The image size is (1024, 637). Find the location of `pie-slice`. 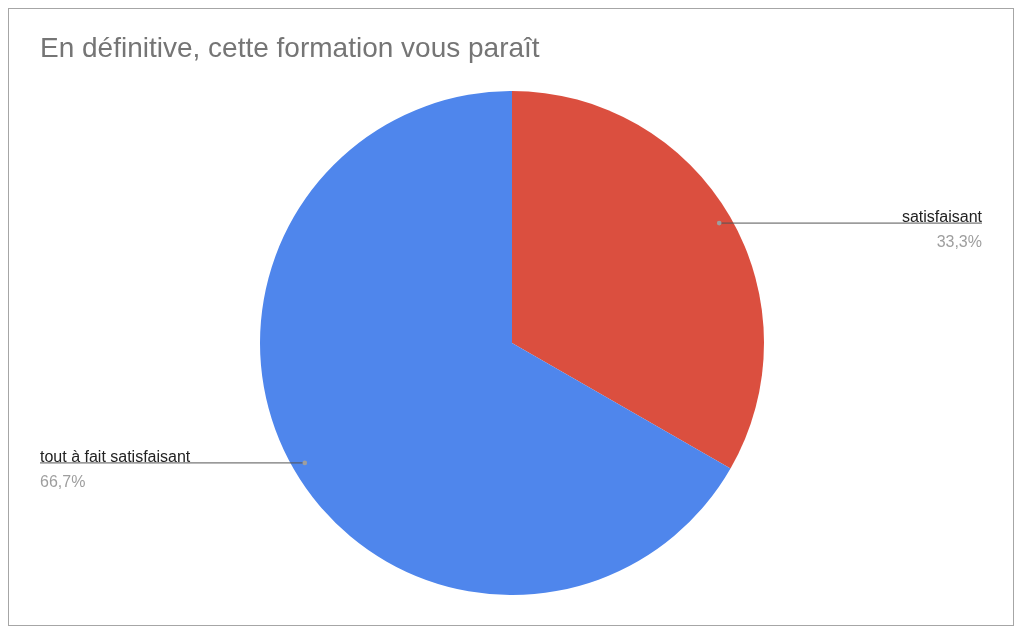

pie-slice is located at coordinates (638, 280).